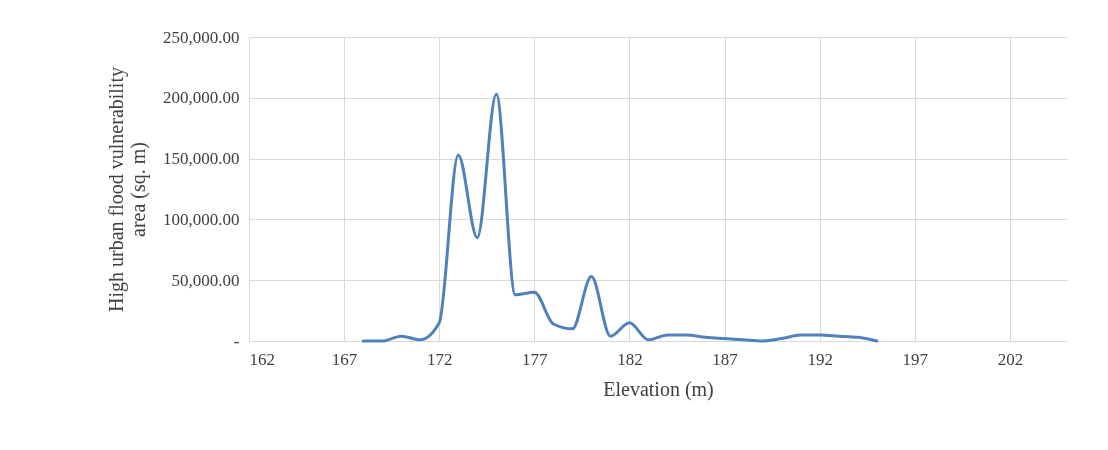  What do you see at coordinates (236, 341) in the screenshot?
I see `y-tick-label: -` at bounding box center [236, 341].